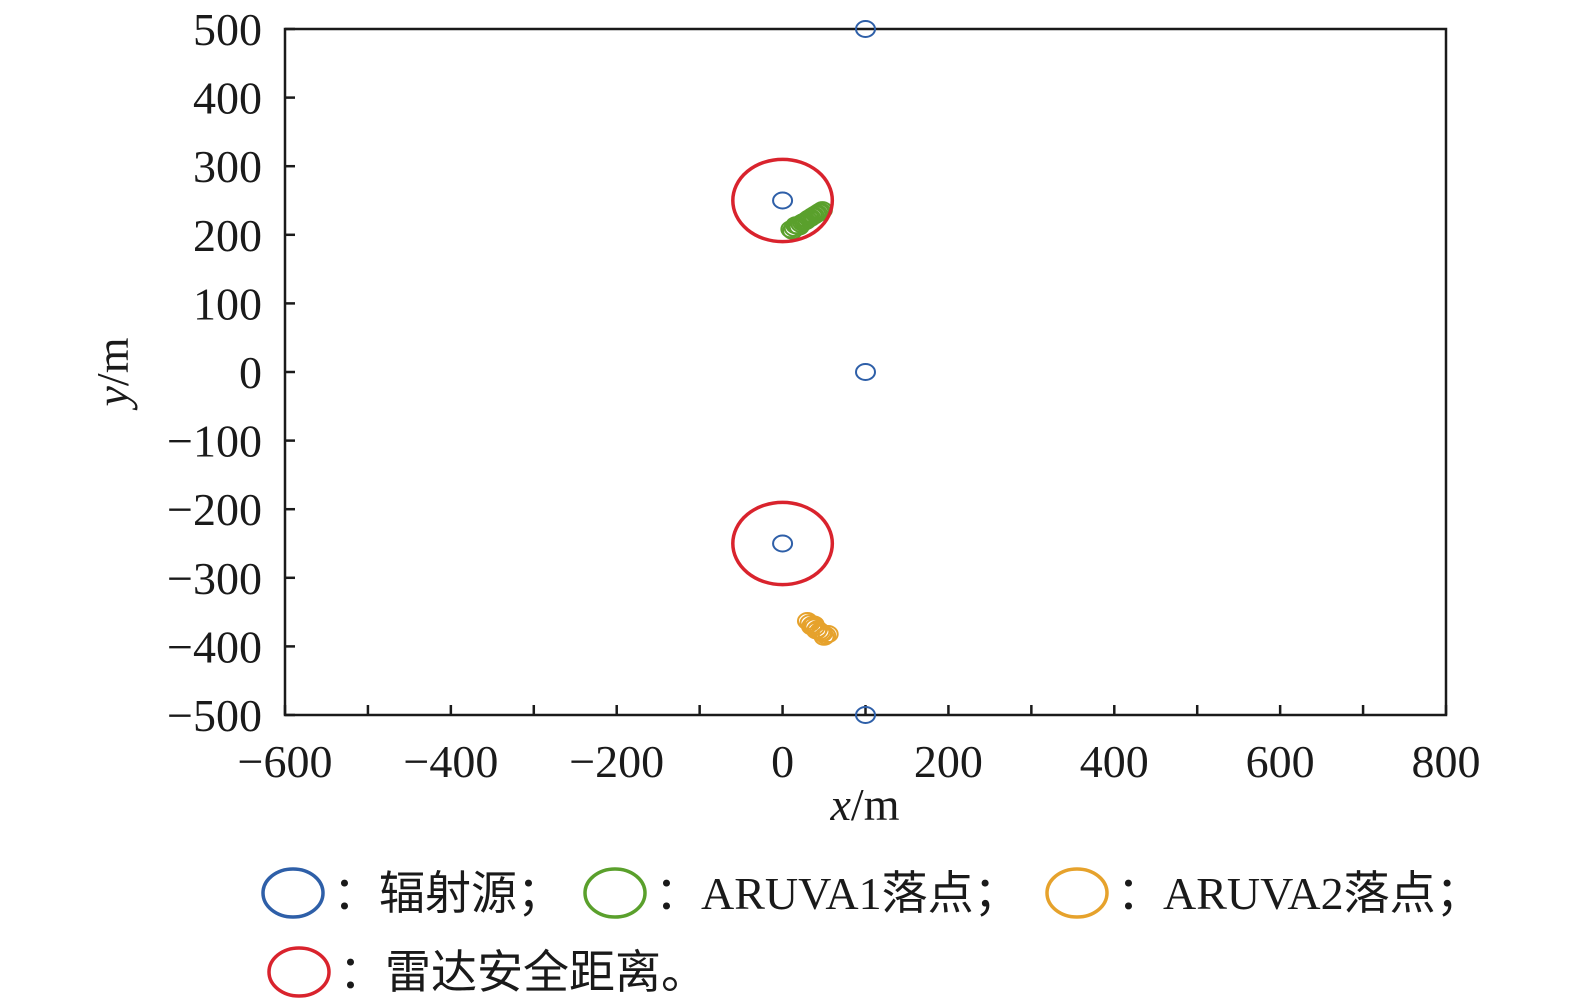  I want to click on y-tick-label: −400, so click(214, 646).